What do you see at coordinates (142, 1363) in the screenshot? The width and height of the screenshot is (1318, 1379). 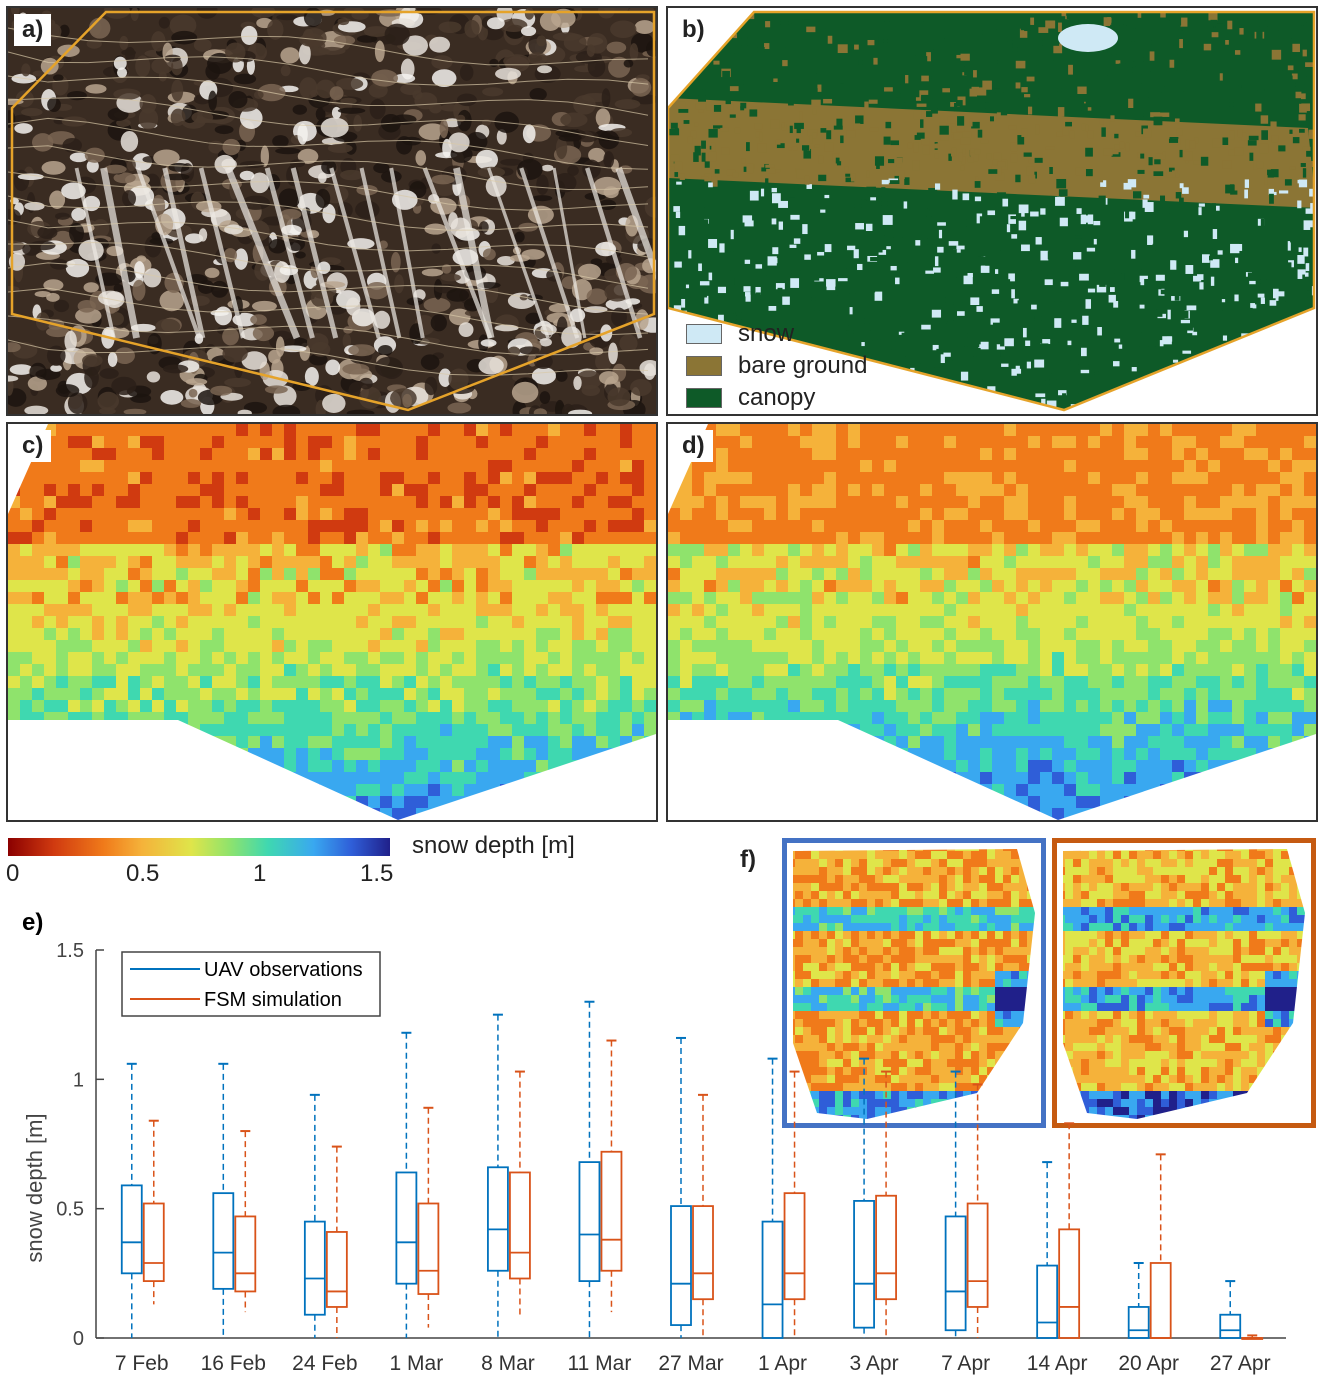 I see `x-tick-label: 7 Feb` at bounding box center [142, 1363].